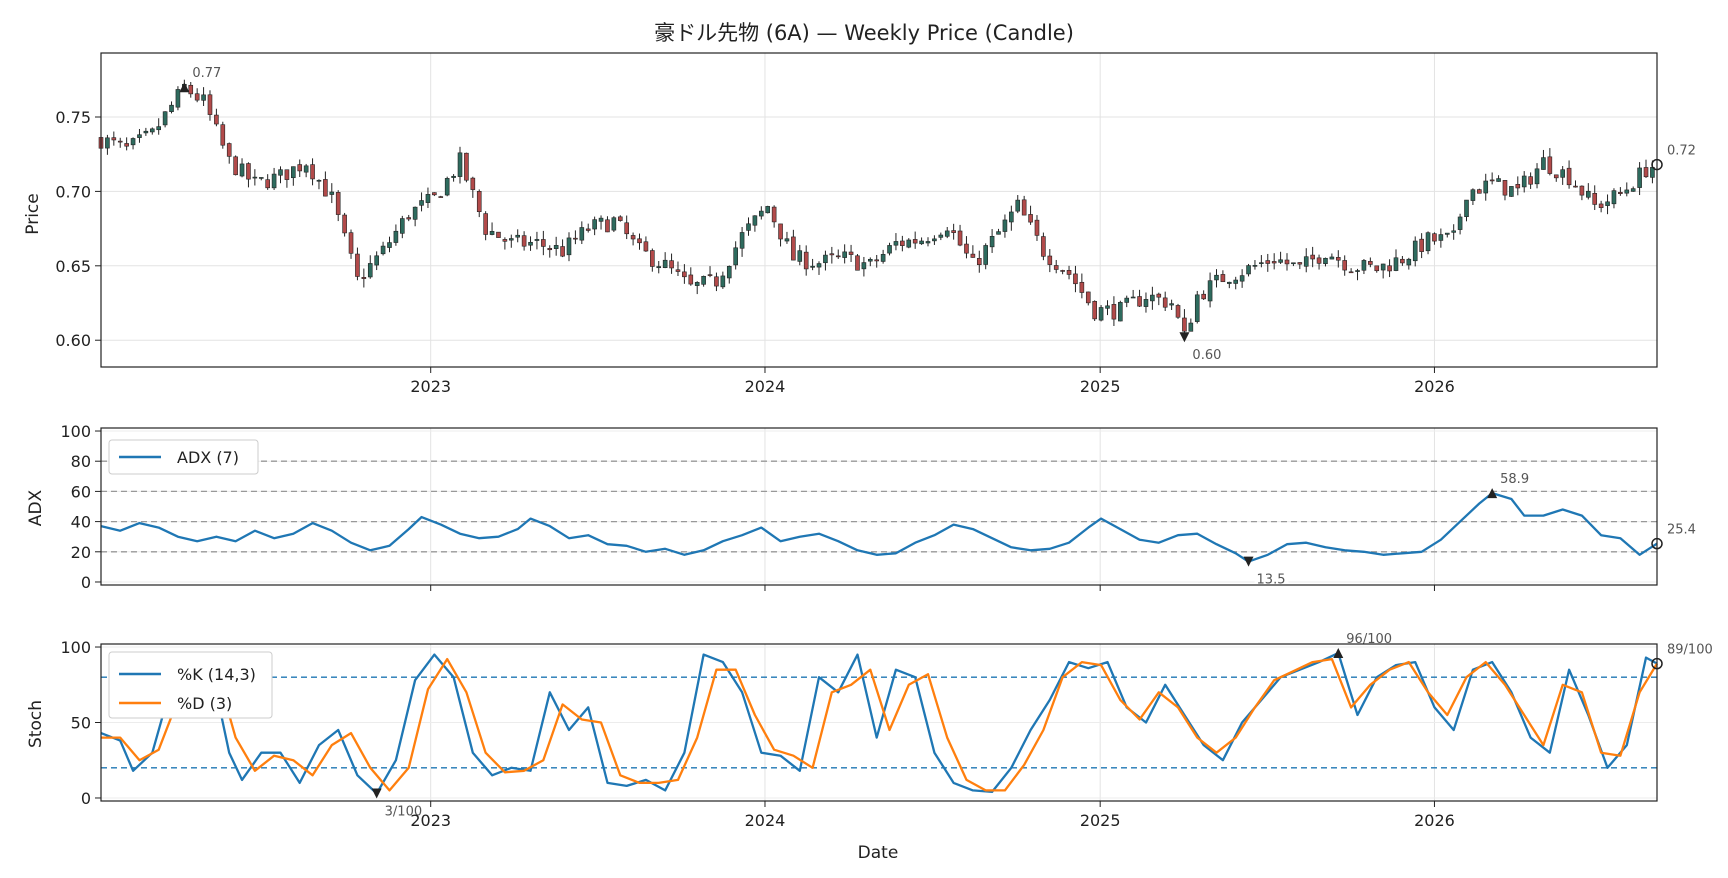 Image resolution: width=1728 pixels, height=878 pixels. What do you see at coordinates (75, 431) in the screenshot?
I see `adx-ytick-label: 100` at bounding box center [75, 431].